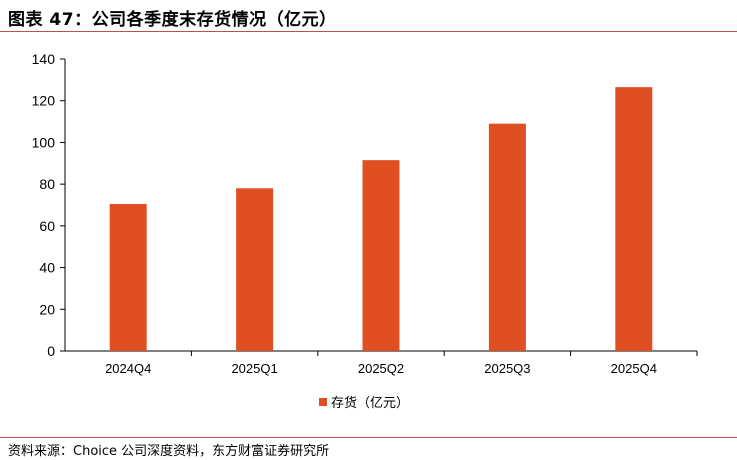  What do you see at coordinates (169, 451) in the screenshot?
I see `source-note: 资料来源：Choice 公司深度资料，东方财富证券研究所` at bounding box center [169, 451].